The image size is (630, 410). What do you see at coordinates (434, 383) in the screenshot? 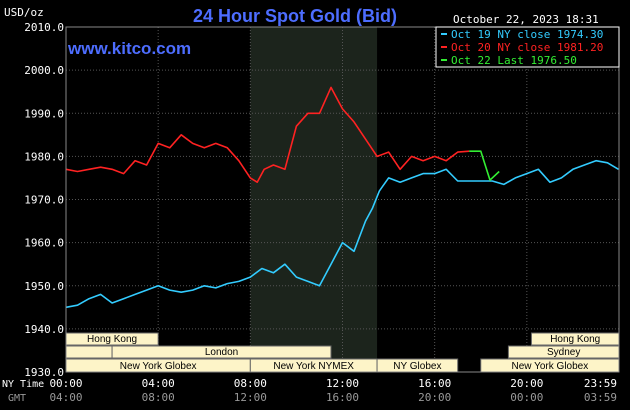
I see `x-tick-label-ny: 16:00` at bounding box center [434, 383].